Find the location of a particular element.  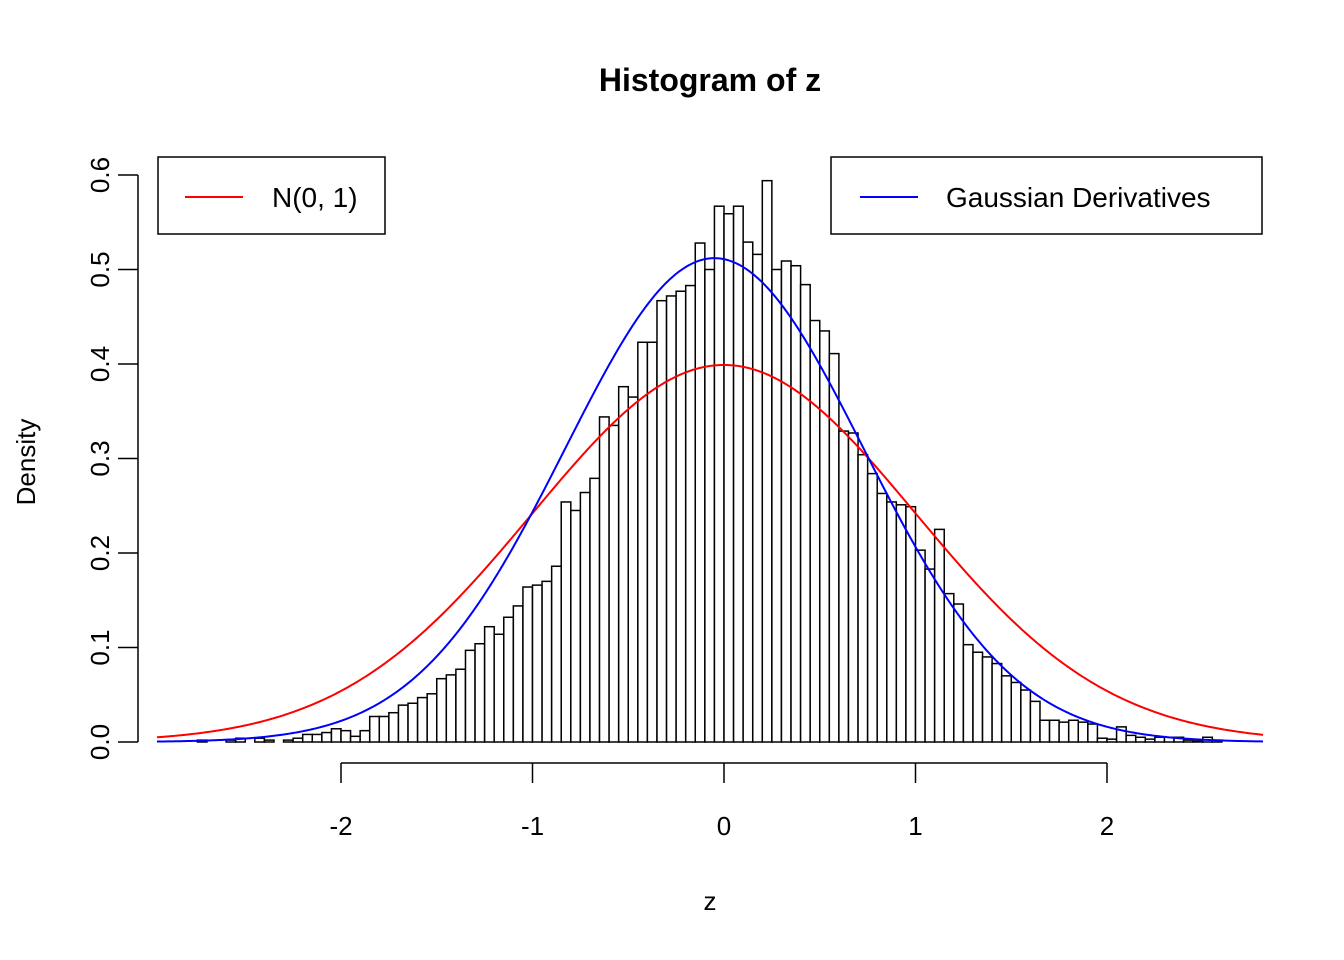

x-tick-label: 2 is located at coordinates (1107, 826).